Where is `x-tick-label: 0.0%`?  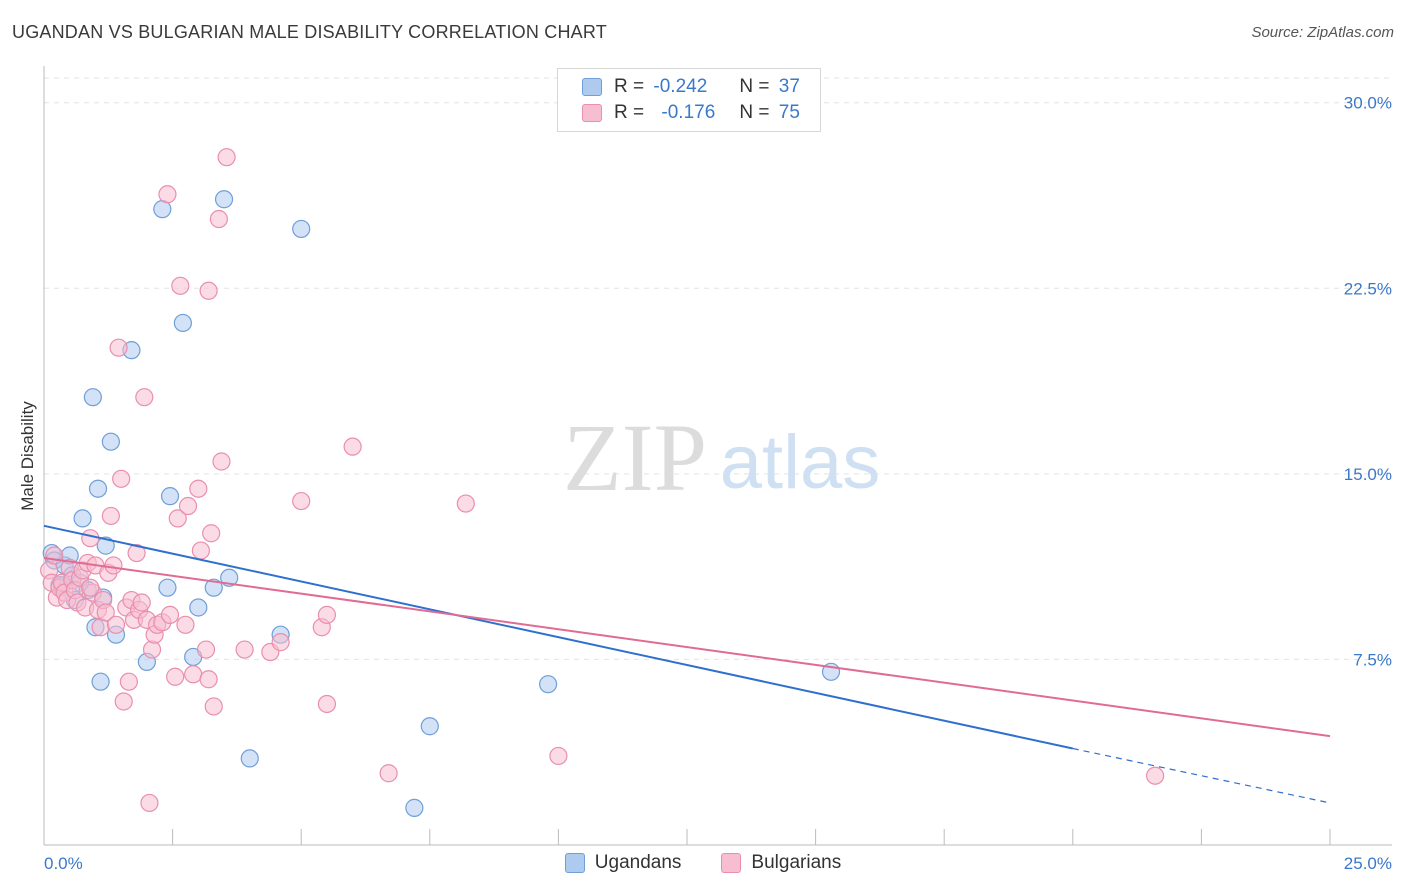 x-tick-label: 0.0% is located at coordinates (63, 863).